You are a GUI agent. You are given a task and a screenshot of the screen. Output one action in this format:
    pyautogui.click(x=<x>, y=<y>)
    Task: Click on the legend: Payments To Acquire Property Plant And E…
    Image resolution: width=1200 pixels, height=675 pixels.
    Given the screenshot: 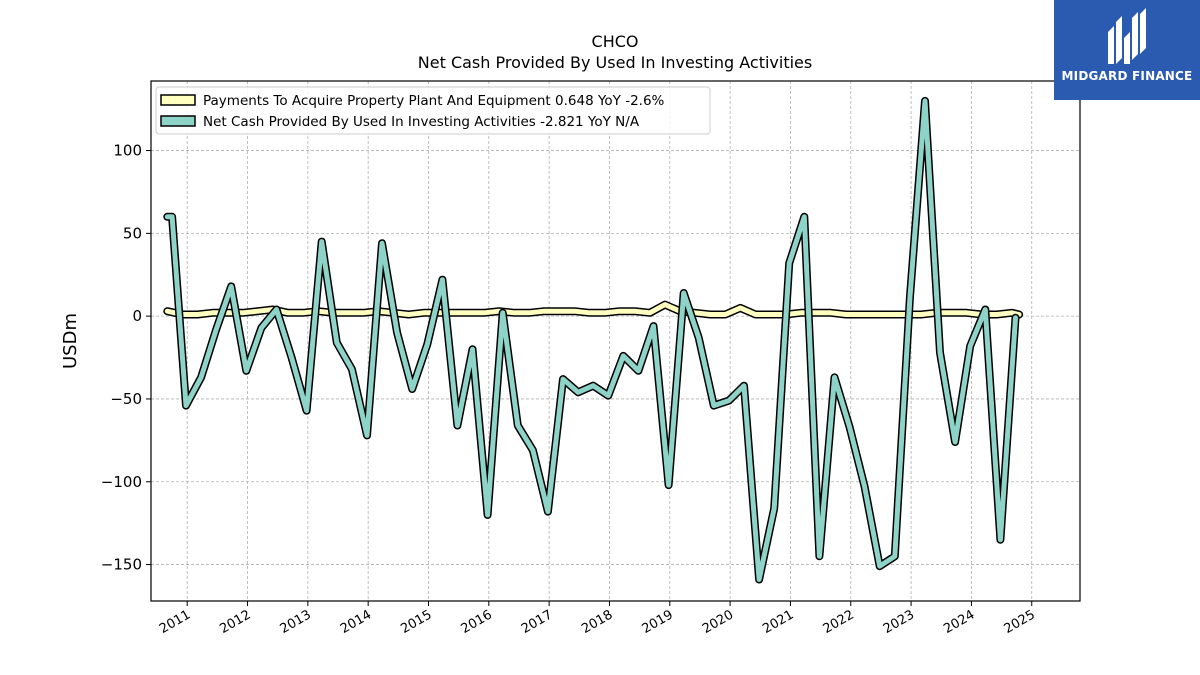 What is the action you would take?
    pyautogui.click(x=433, y=110)
    